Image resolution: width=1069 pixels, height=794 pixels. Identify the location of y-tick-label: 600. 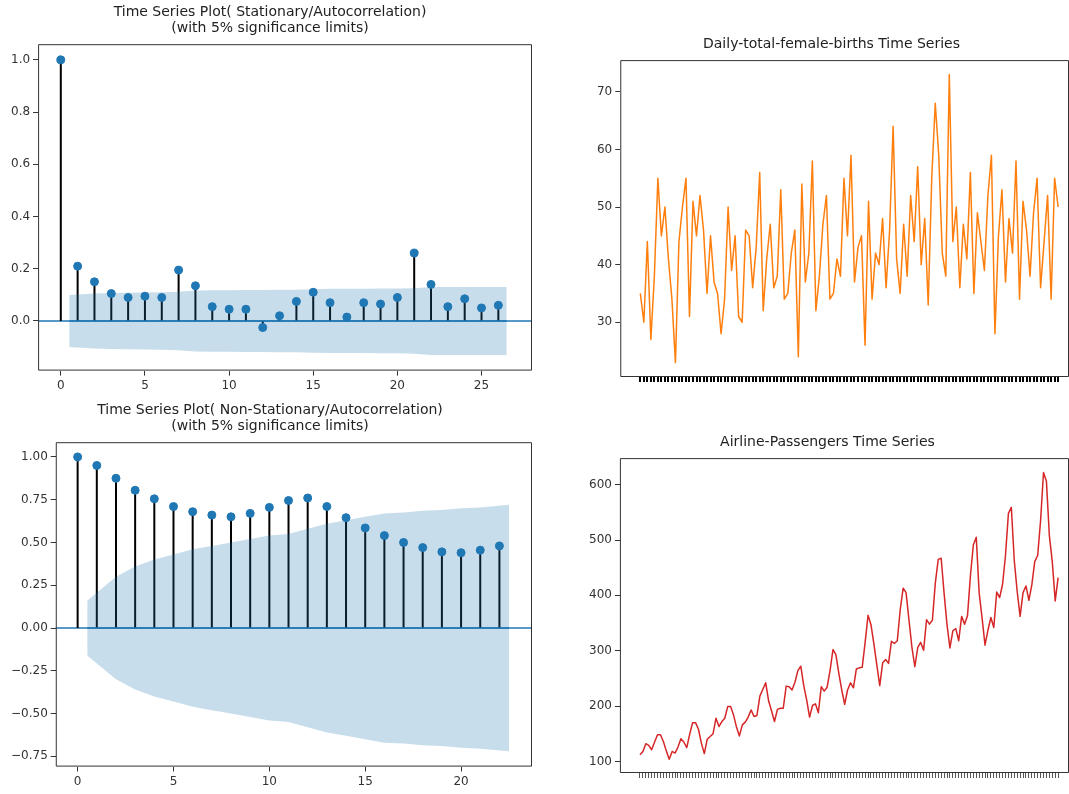
(600, 483).